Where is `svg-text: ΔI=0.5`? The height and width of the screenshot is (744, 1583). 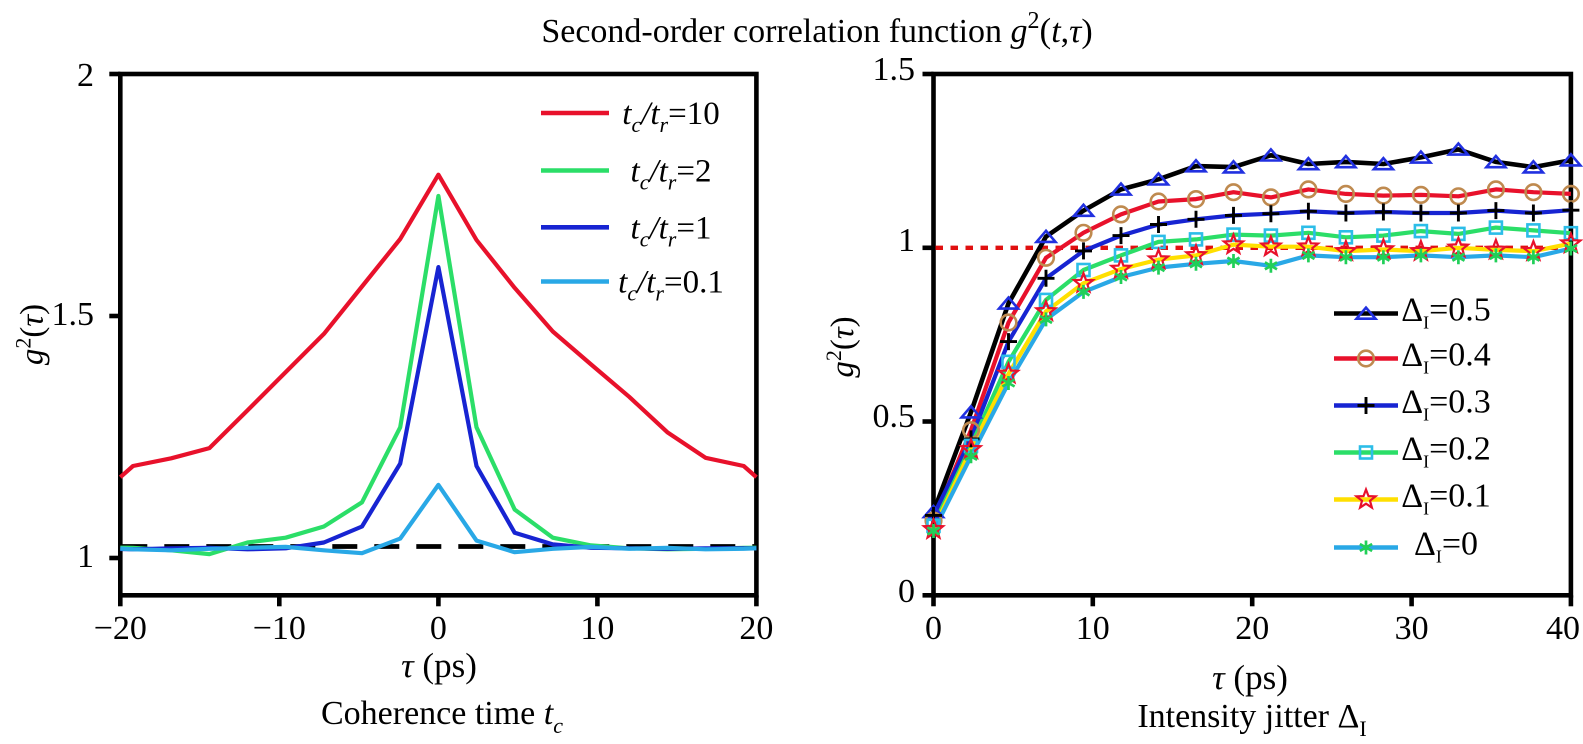 svg-text: ΔI=0.5 is located at coordinates (1446, 312).